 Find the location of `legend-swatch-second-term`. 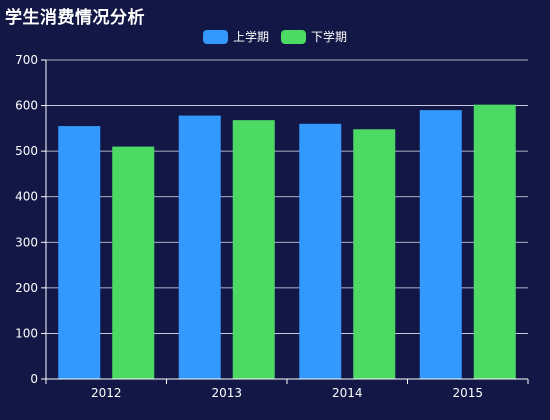

legend-swatch-second-term is located at coordinates (293, 36).